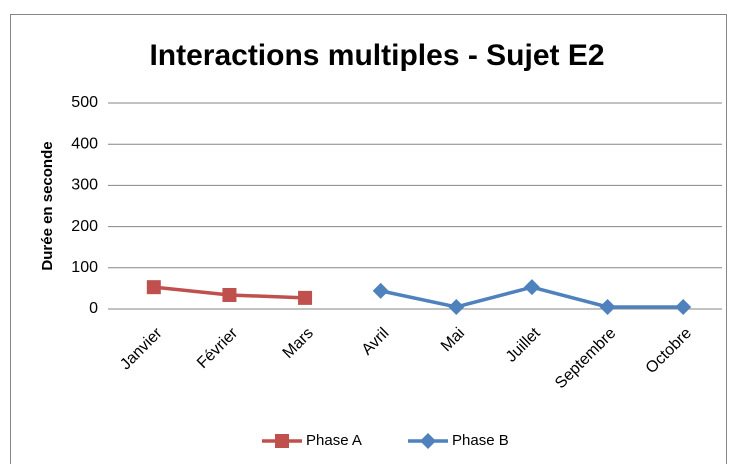 This screenshot has height=464, width=731. I want to click on y-tick-label: 100, so click(84, 267).